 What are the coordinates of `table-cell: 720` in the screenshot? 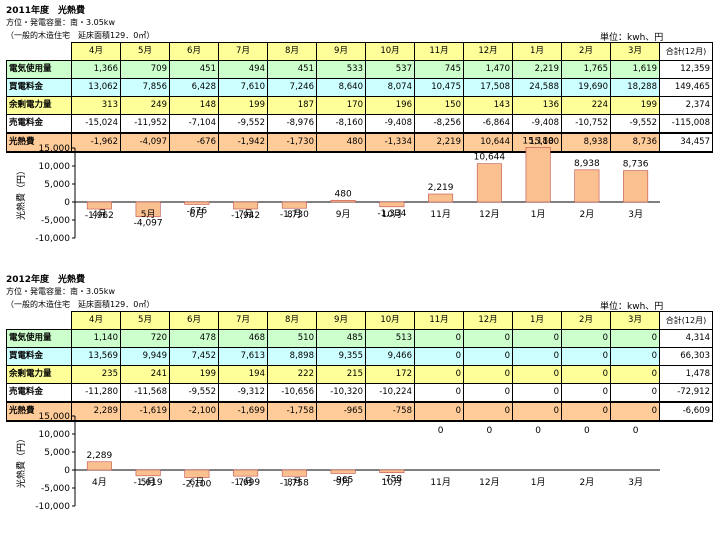 It's located at (145, 338).